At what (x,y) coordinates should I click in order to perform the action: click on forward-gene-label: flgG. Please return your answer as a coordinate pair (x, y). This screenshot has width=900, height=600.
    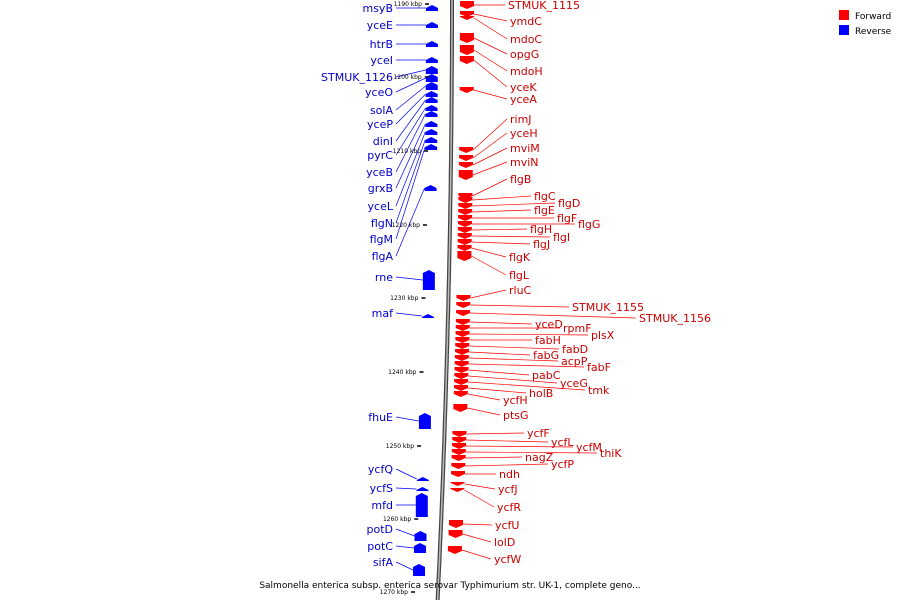
    Looking at the image, I should click on (589, 224).